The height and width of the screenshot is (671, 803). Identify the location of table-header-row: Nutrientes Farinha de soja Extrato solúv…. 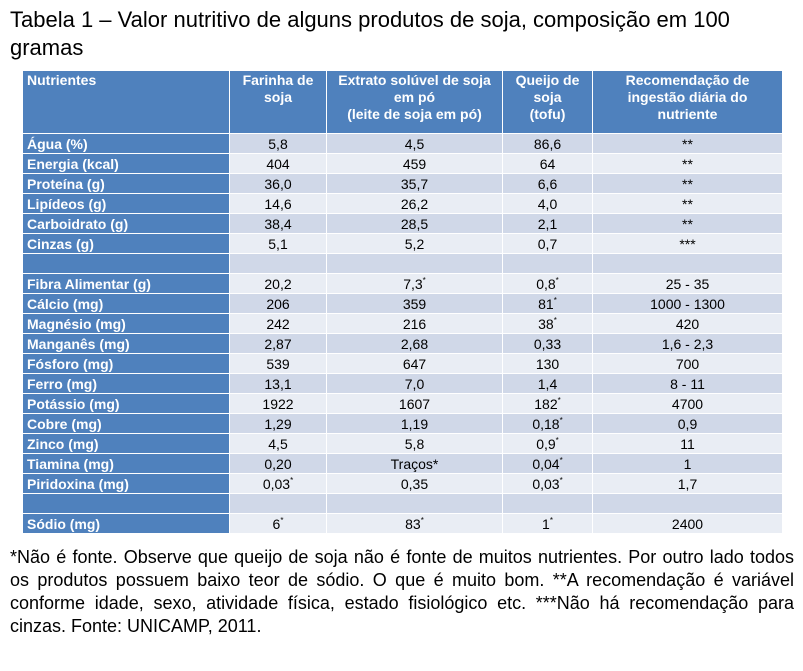
(402, 102).